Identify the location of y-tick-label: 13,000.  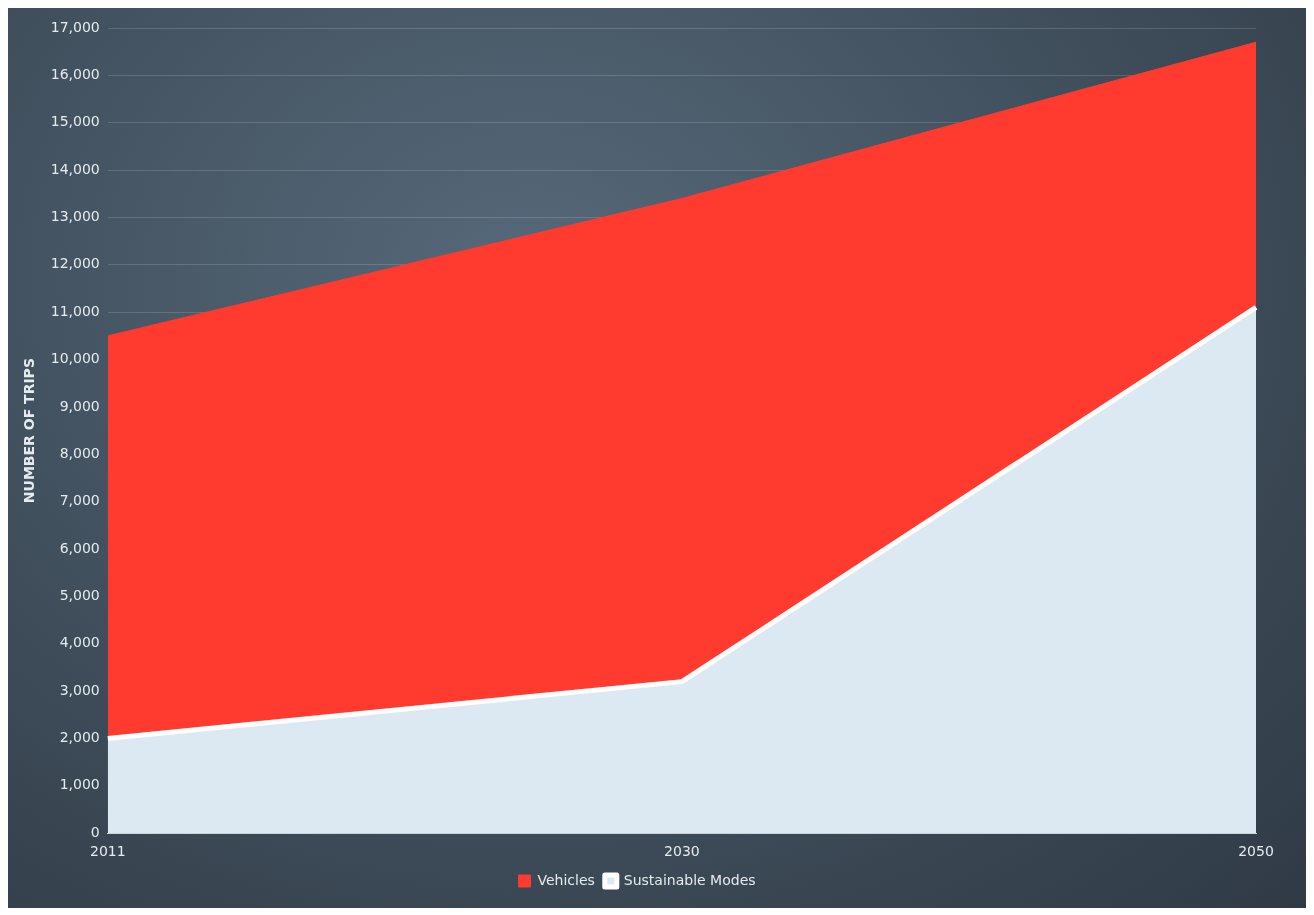
(75, 216).